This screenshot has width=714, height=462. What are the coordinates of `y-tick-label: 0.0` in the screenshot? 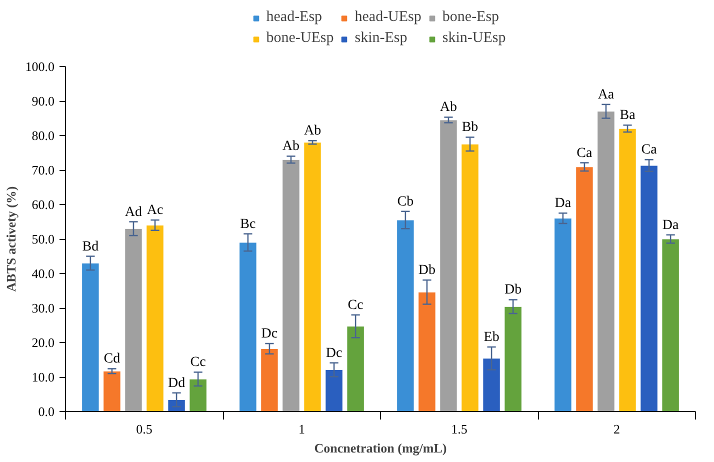 It's located at (46, 411).